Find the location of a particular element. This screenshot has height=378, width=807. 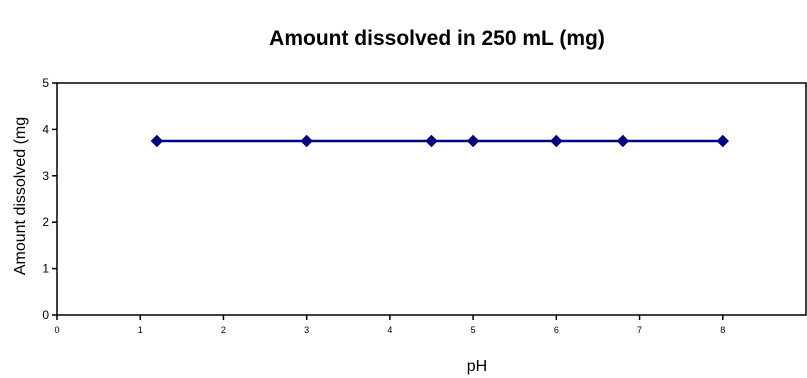

y-tick-label: 4 is located at coordinates (45, 129).